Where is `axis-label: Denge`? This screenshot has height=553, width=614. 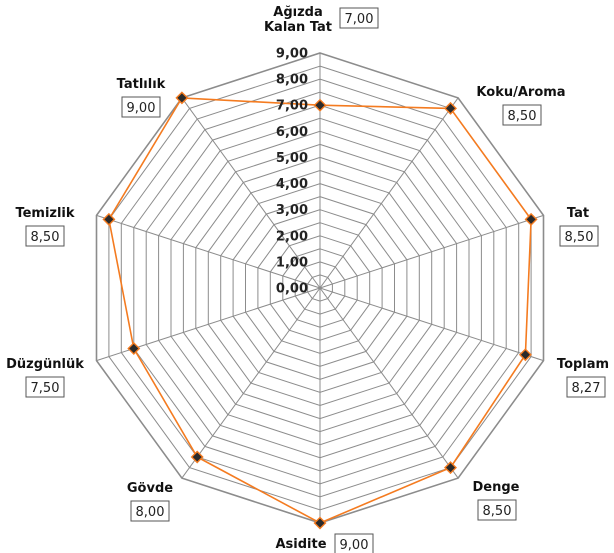 axis-label: Denge is located at coordinates (496, 487).